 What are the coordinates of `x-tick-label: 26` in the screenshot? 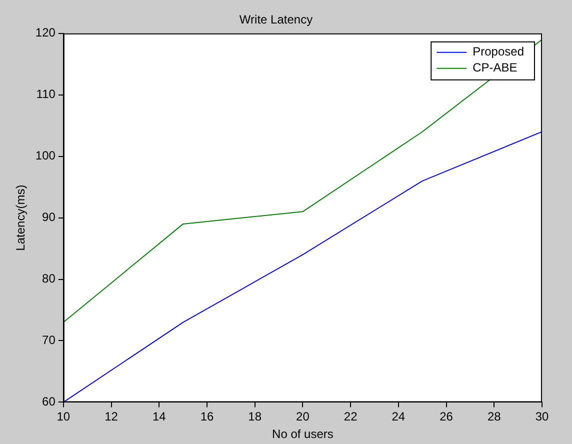 It's located at (447, 417).